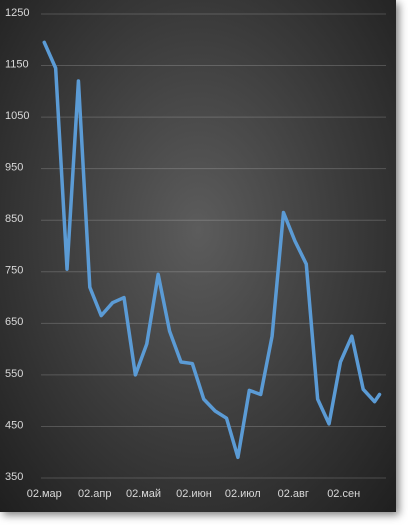 The height and width of the screenshot is (525, 408). Describe the element at coordinates (14, 425) in the screenshot. I see `y-tick-label: 450` at that location.